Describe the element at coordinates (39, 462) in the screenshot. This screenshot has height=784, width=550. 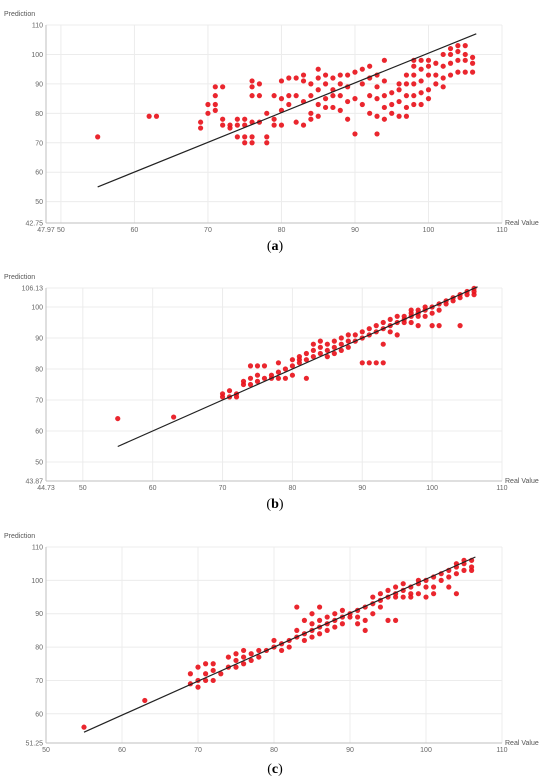
I see `y-tick-label: 50` at that location.